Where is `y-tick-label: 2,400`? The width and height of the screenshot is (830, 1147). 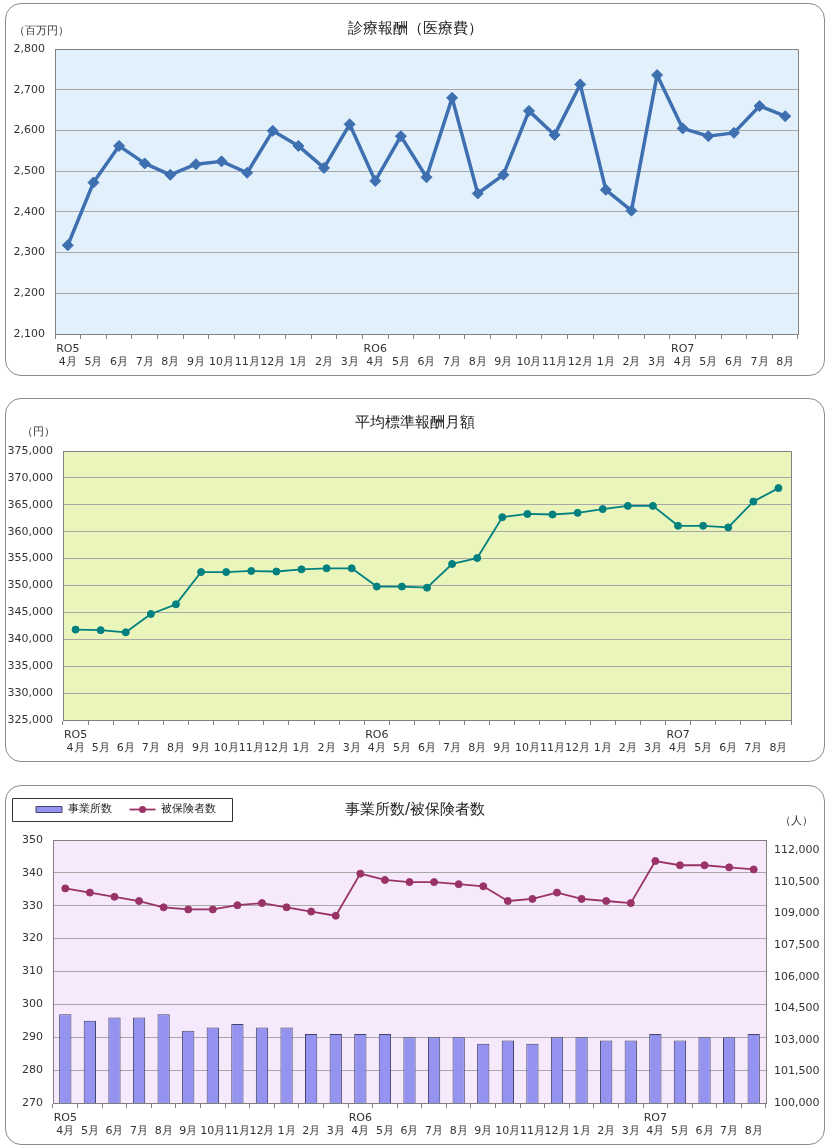 y-tick-label: 2,400 is located at coordinates (29, 211).